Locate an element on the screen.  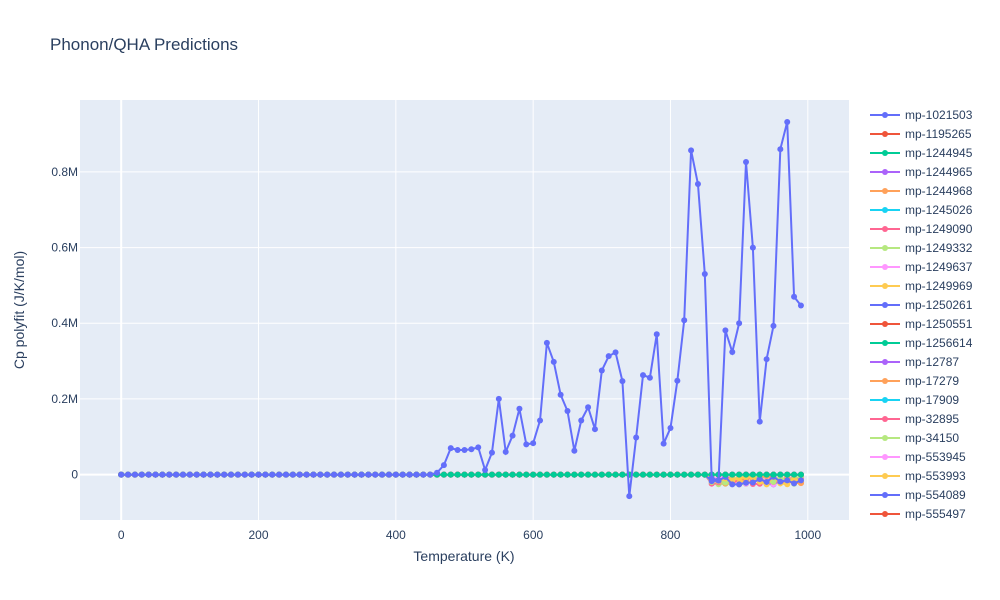
legend-item-mp-1245026: mp-1245026 is located at coordinates (921, 210).